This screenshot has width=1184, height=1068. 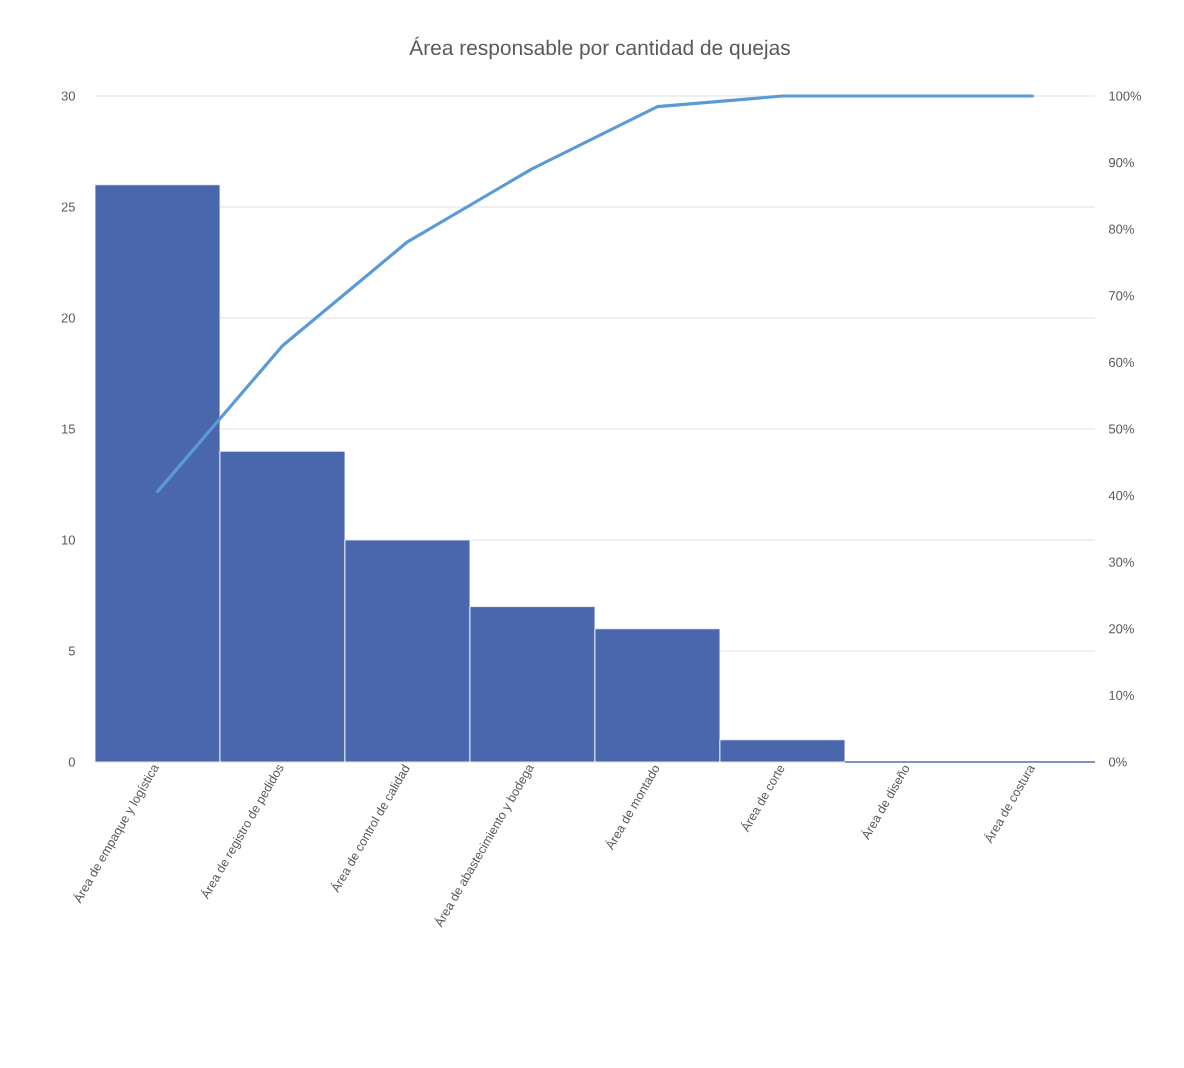 I want to click on y2-tick-label: 40%, so click(x=1121, y=496).